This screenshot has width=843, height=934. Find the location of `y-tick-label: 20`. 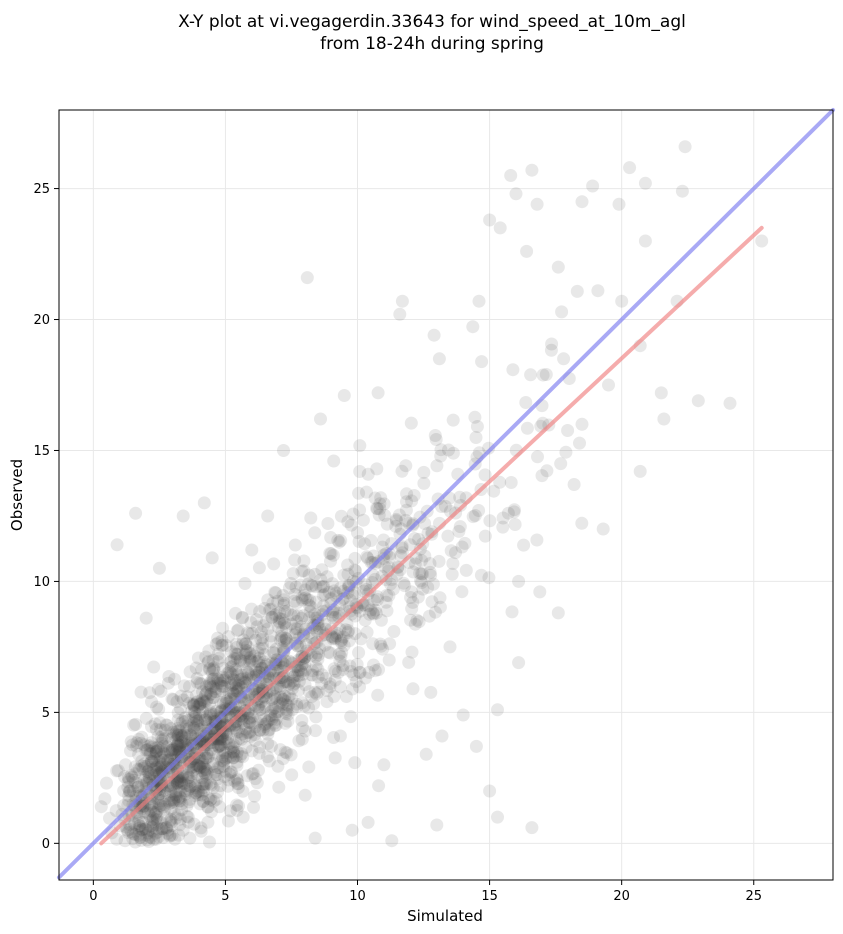

y-tick-label: 20 is located at coordinates (41, 320).